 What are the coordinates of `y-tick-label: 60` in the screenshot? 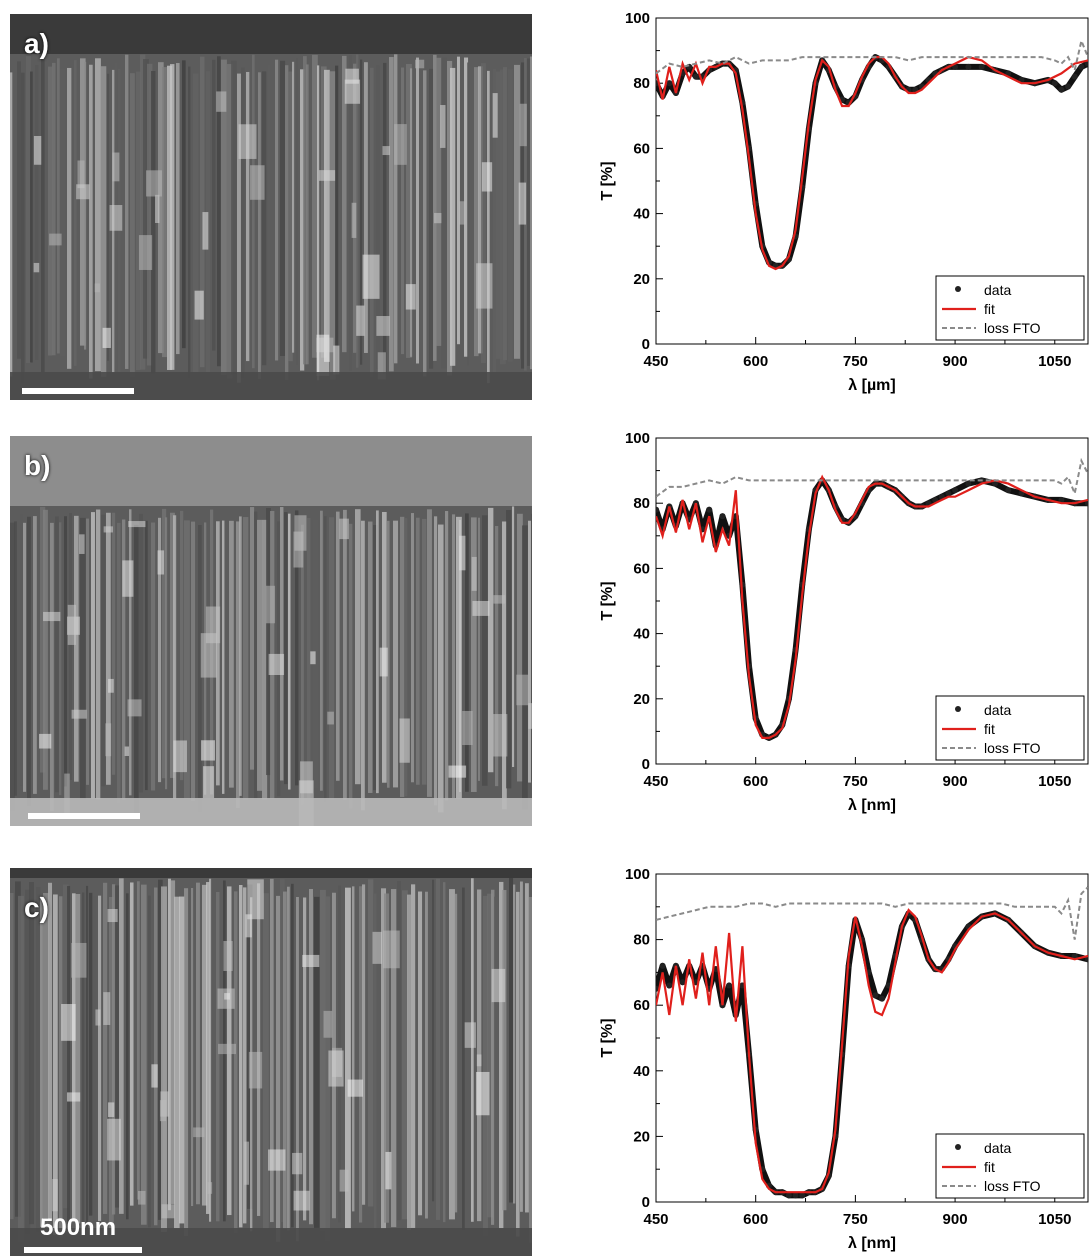 It's located at (641, 148).